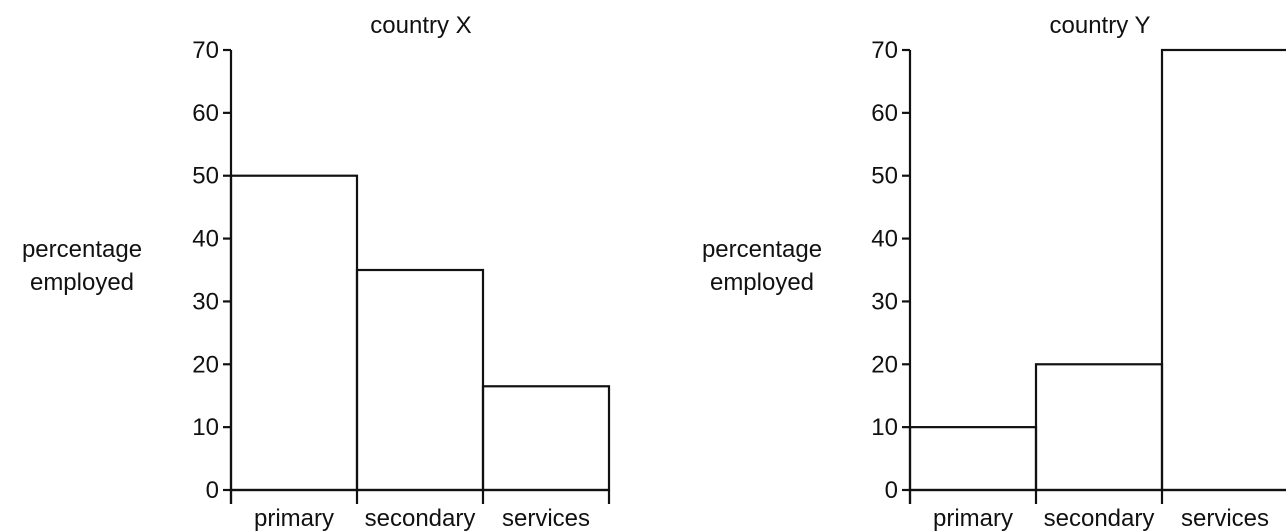 This screenshot has height=532, width=1286. Describe the element at coordinates (420, 25) in the screenshot. I see `chart-title: country X` at that location.